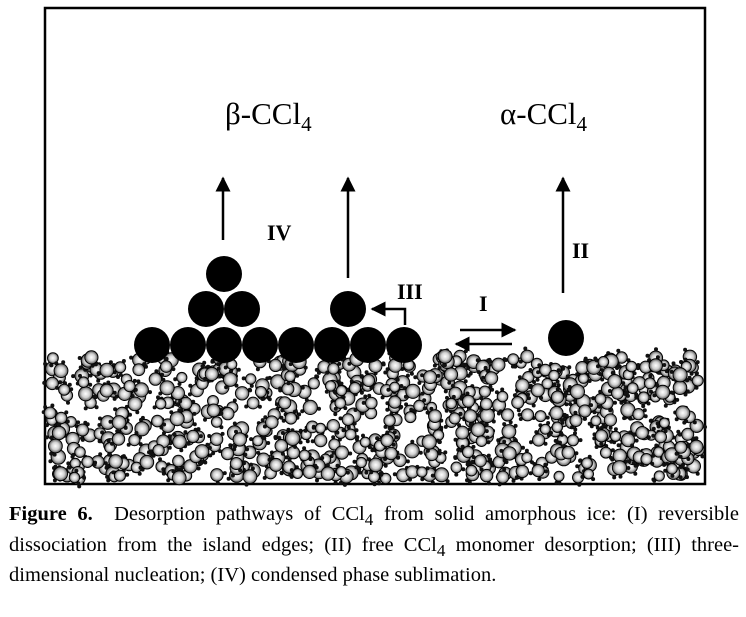 The width and height of the screenshot is (746, 617). Describe the element at coordinates (566, 338) in the screenshot. I see `ccl4-free-monomer` at that location.